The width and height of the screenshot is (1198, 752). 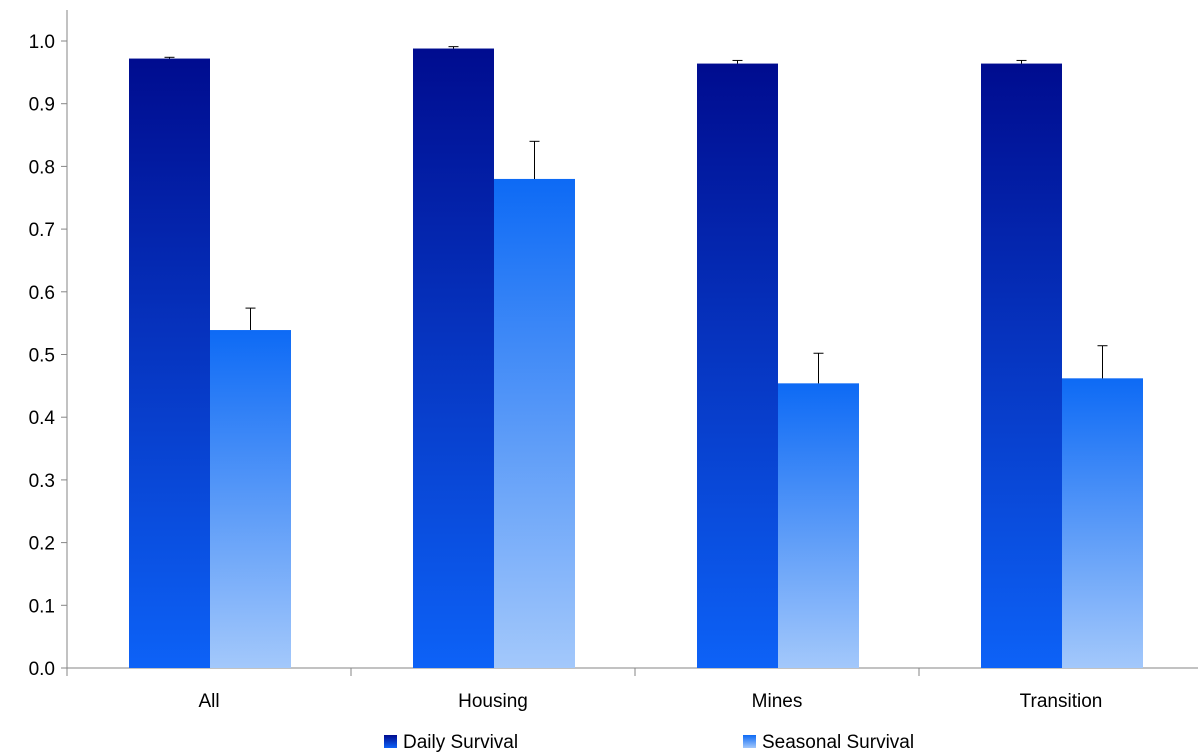 I want to click on bar-seasonal-survival-transition, so click(x=1102, y=523).